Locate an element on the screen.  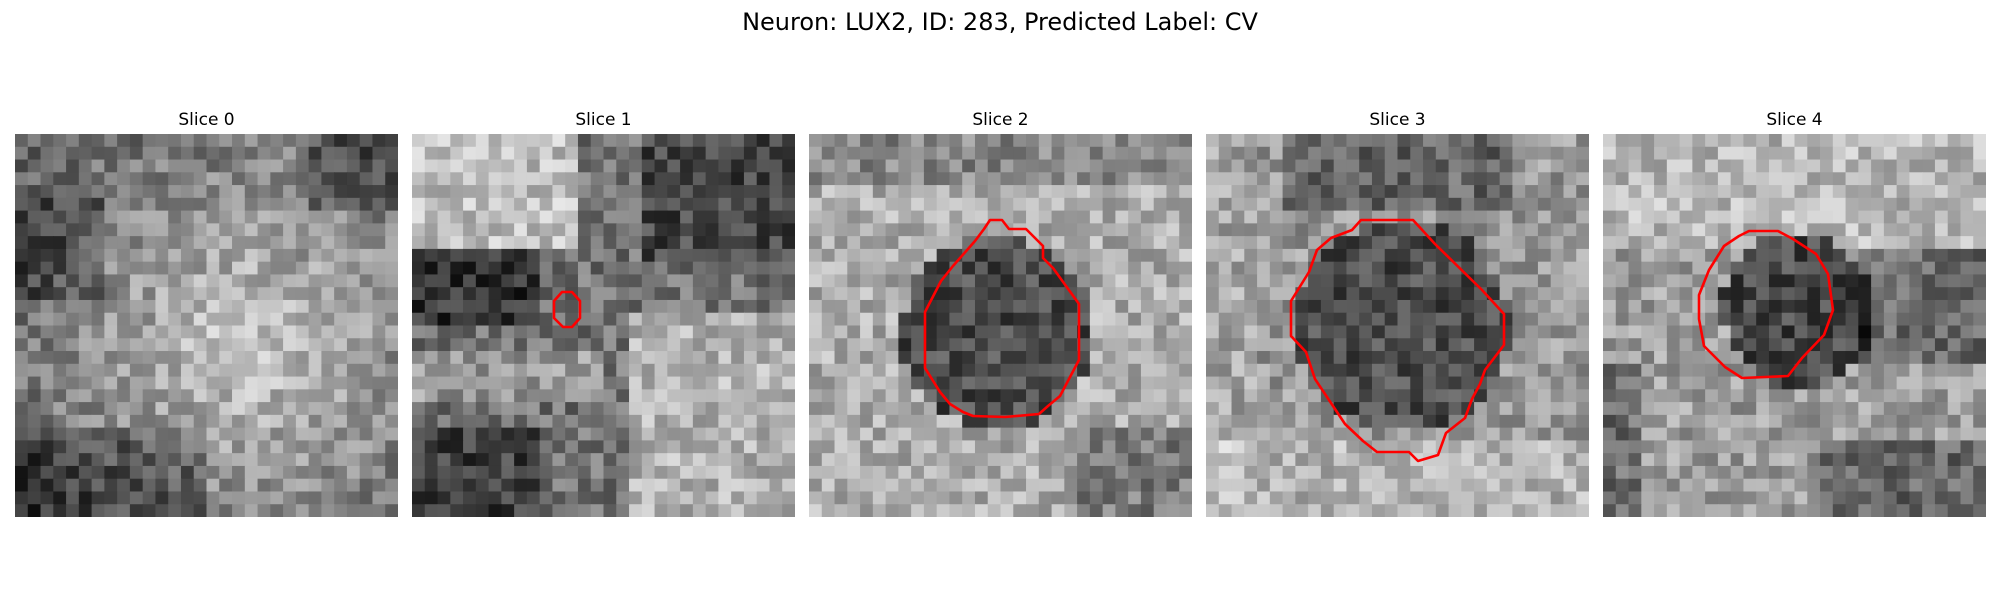
slice-panel-0: Slice 0 is located at coordinates (206, 313).